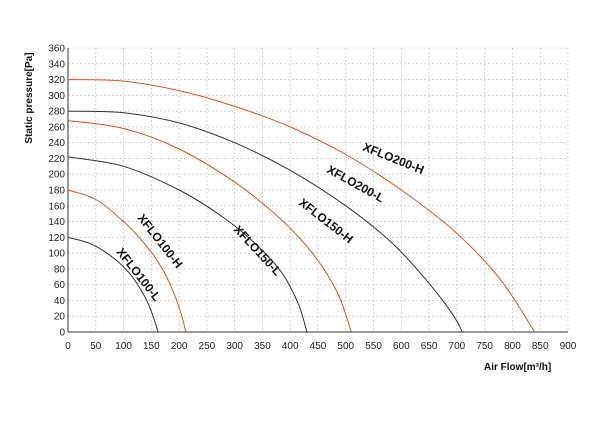  What do you see at coordinates (56, 206) in the screenshot?
I see `y-tick-label: 160` at bounding box center [56, 206].